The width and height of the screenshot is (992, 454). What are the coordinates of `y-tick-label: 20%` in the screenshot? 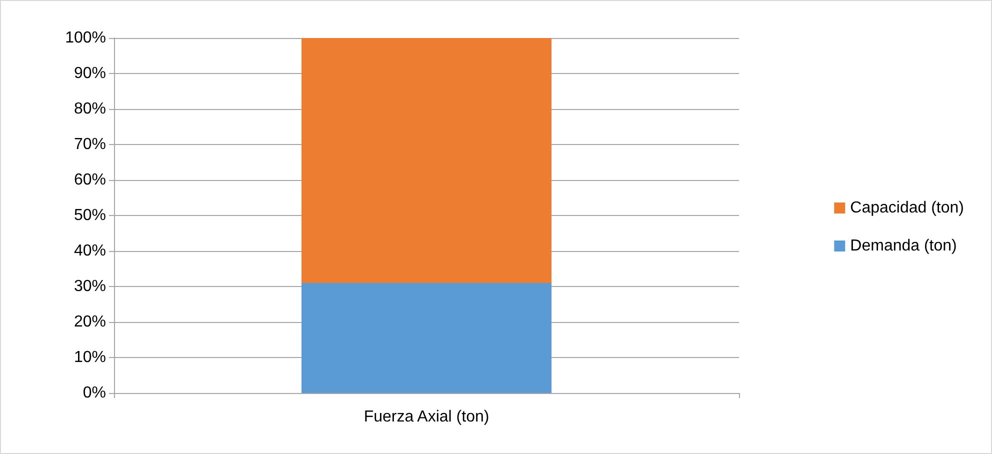 It's located at (90, 322).